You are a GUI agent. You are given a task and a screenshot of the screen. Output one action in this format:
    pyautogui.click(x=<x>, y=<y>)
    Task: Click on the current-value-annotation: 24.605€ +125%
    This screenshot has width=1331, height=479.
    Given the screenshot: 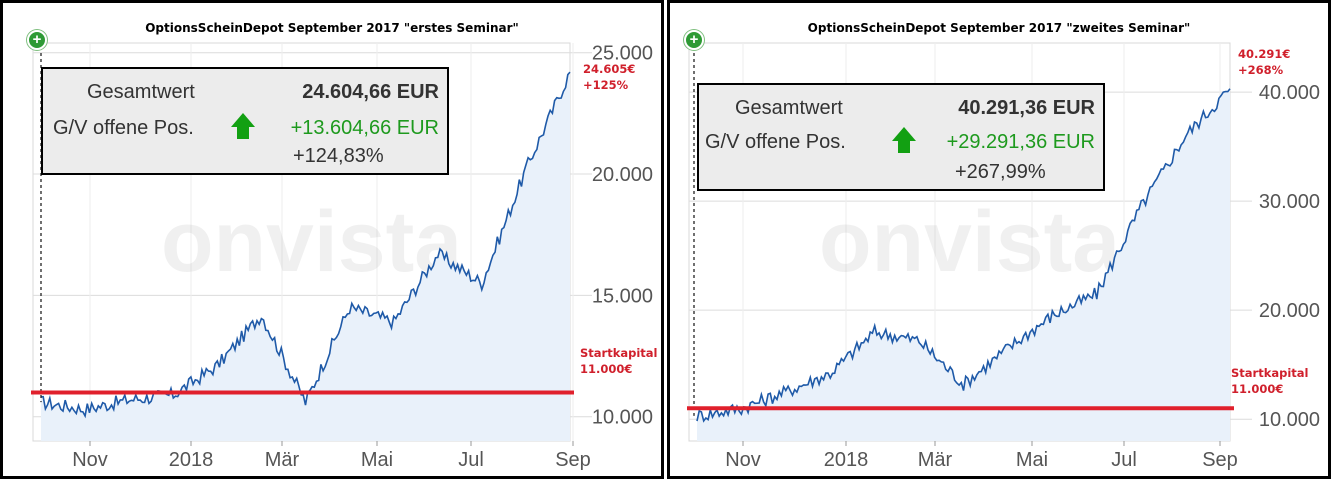 What is the action you would take?
    pyautogui.click(x=609, y=77)
    